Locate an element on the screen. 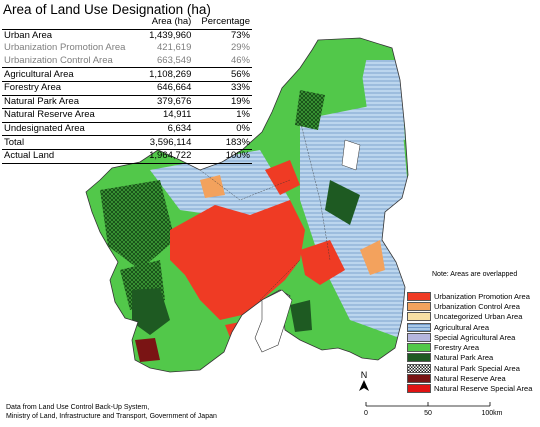 This screenshot has height=427, width=540. row-area: 1,108,269 is located at coordinates (167, 74).